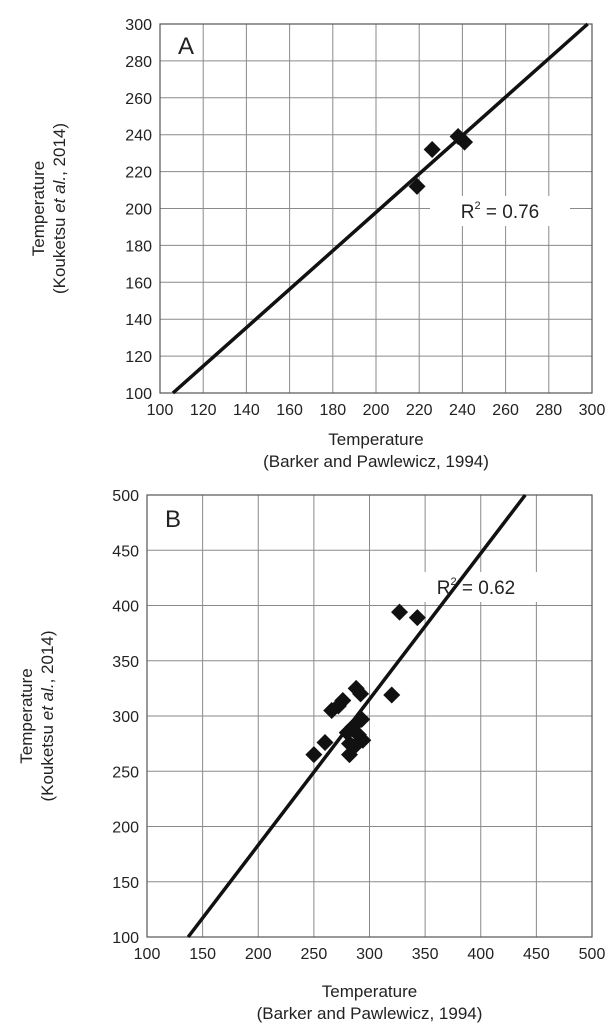 The image size is (607, 1032). Describe the element at coordinates (138, 394) in the screenshot. I see `panel-a-y-tick-label-0: 100` at that location.